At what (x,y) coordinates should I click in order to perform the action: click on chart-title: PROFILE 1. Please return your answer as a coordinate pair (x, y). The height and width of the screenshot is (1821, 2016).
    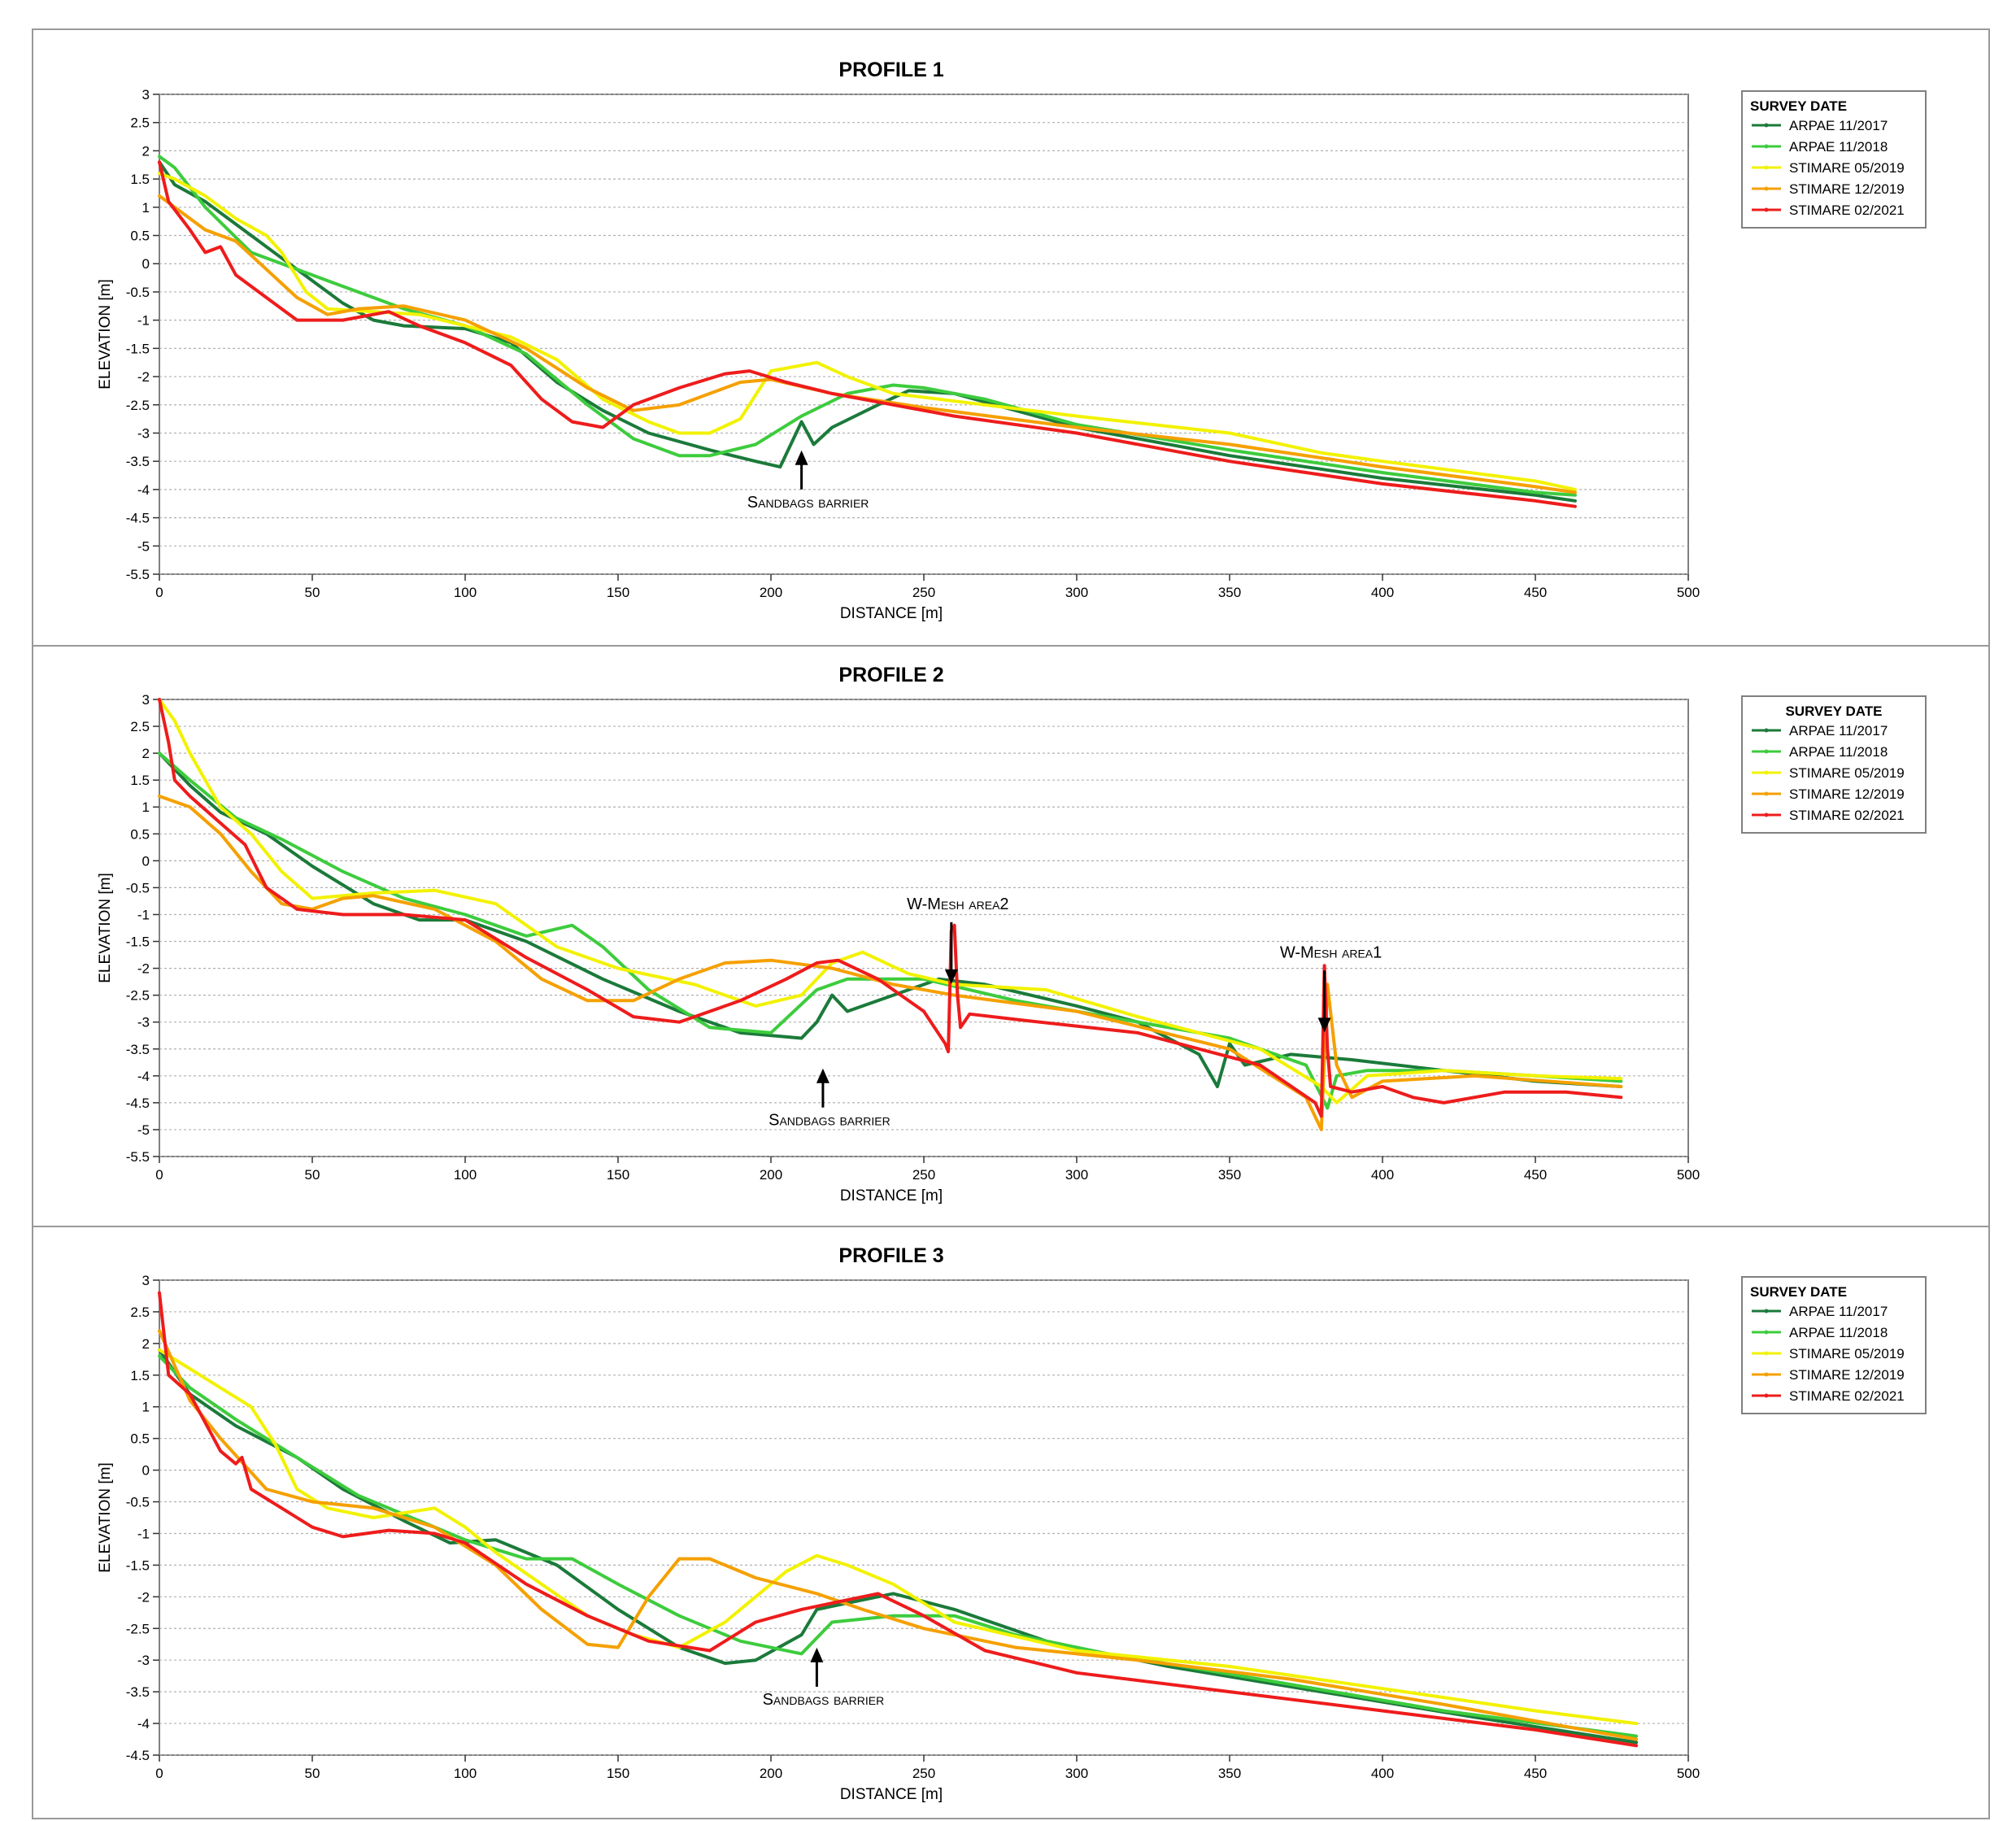
    Looking at the image, I should click on (890, 70).